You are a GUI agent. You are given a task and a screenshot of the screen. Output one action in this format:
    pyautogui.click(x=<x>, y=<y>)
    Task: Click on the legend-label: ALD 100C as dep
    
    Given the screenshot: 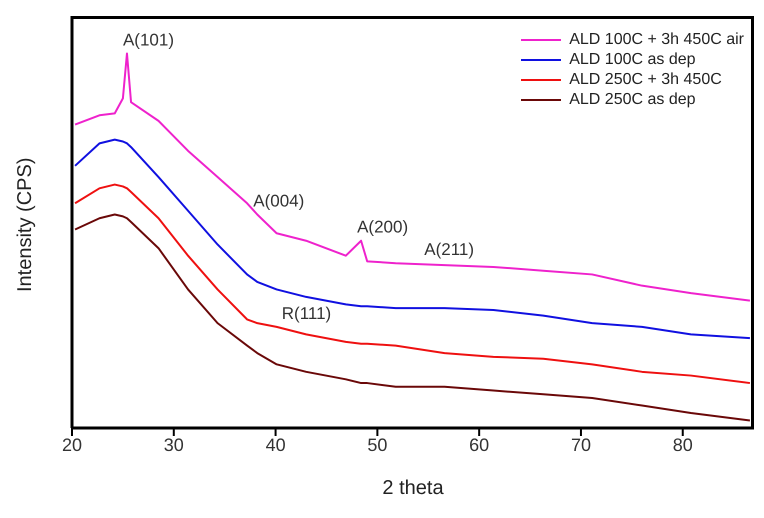 What is the action you would take?
    pyautogui.click(x=632, y=60)
    